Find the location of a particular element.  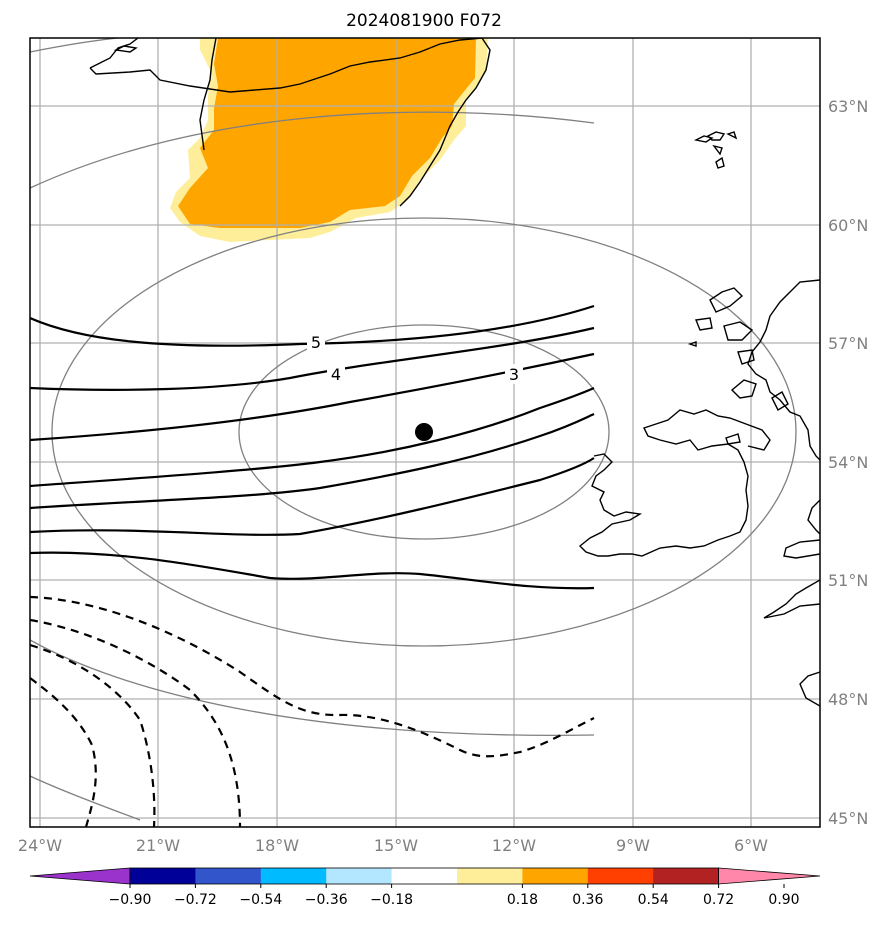

lon-tick-labels: 24°W 21°W 18°W 15°W 12°W 9°W 6°W is located at coordinates (393, 845).